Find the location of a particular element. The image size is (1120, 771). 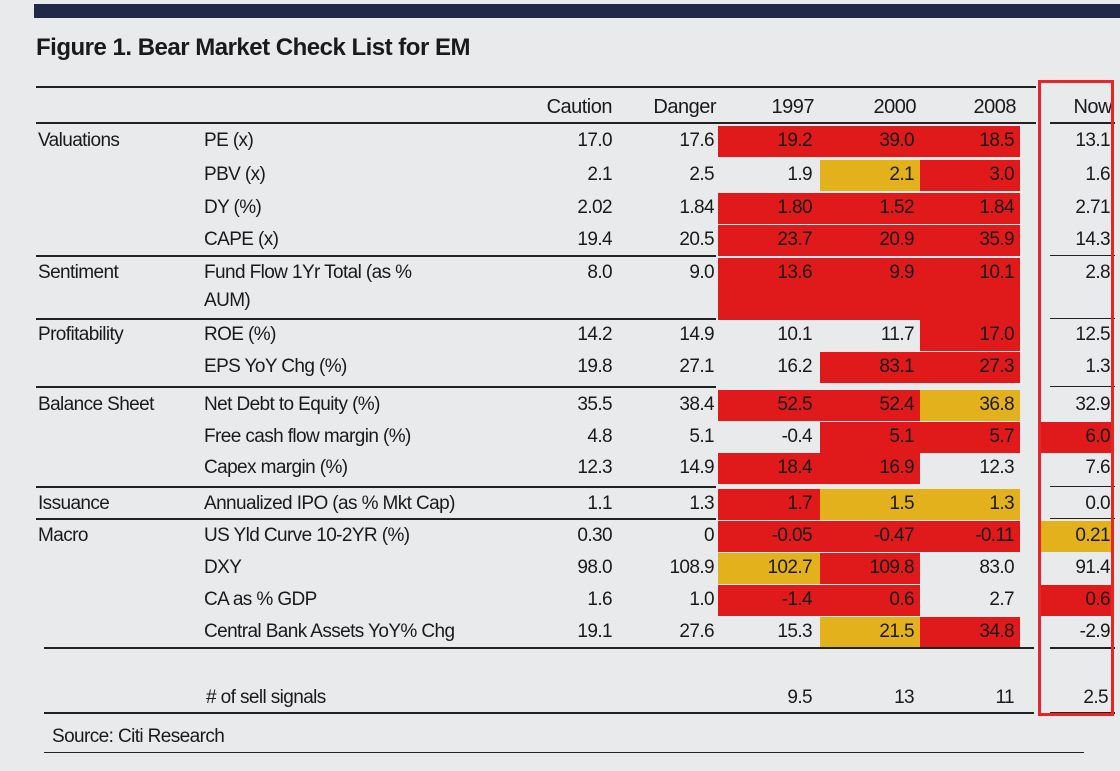

value-y2008: 36.8 is located at coordinates (996, 404).